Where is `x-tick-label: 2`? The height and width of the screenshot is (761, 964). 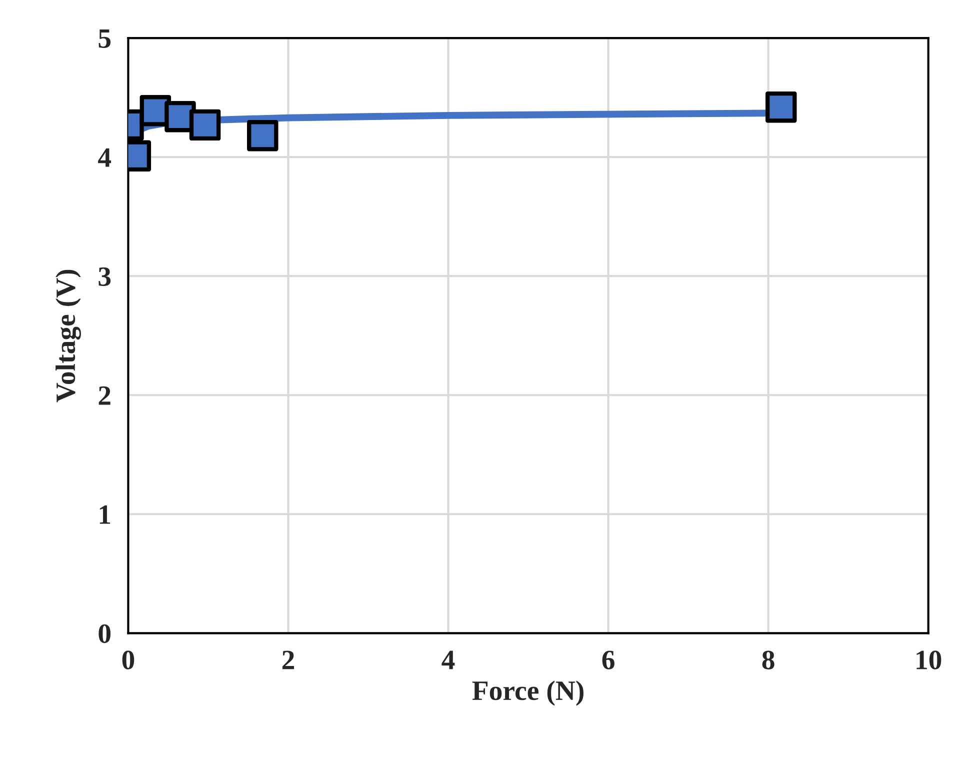
x-tick-label: 2 is located at coordinates (288, 660).